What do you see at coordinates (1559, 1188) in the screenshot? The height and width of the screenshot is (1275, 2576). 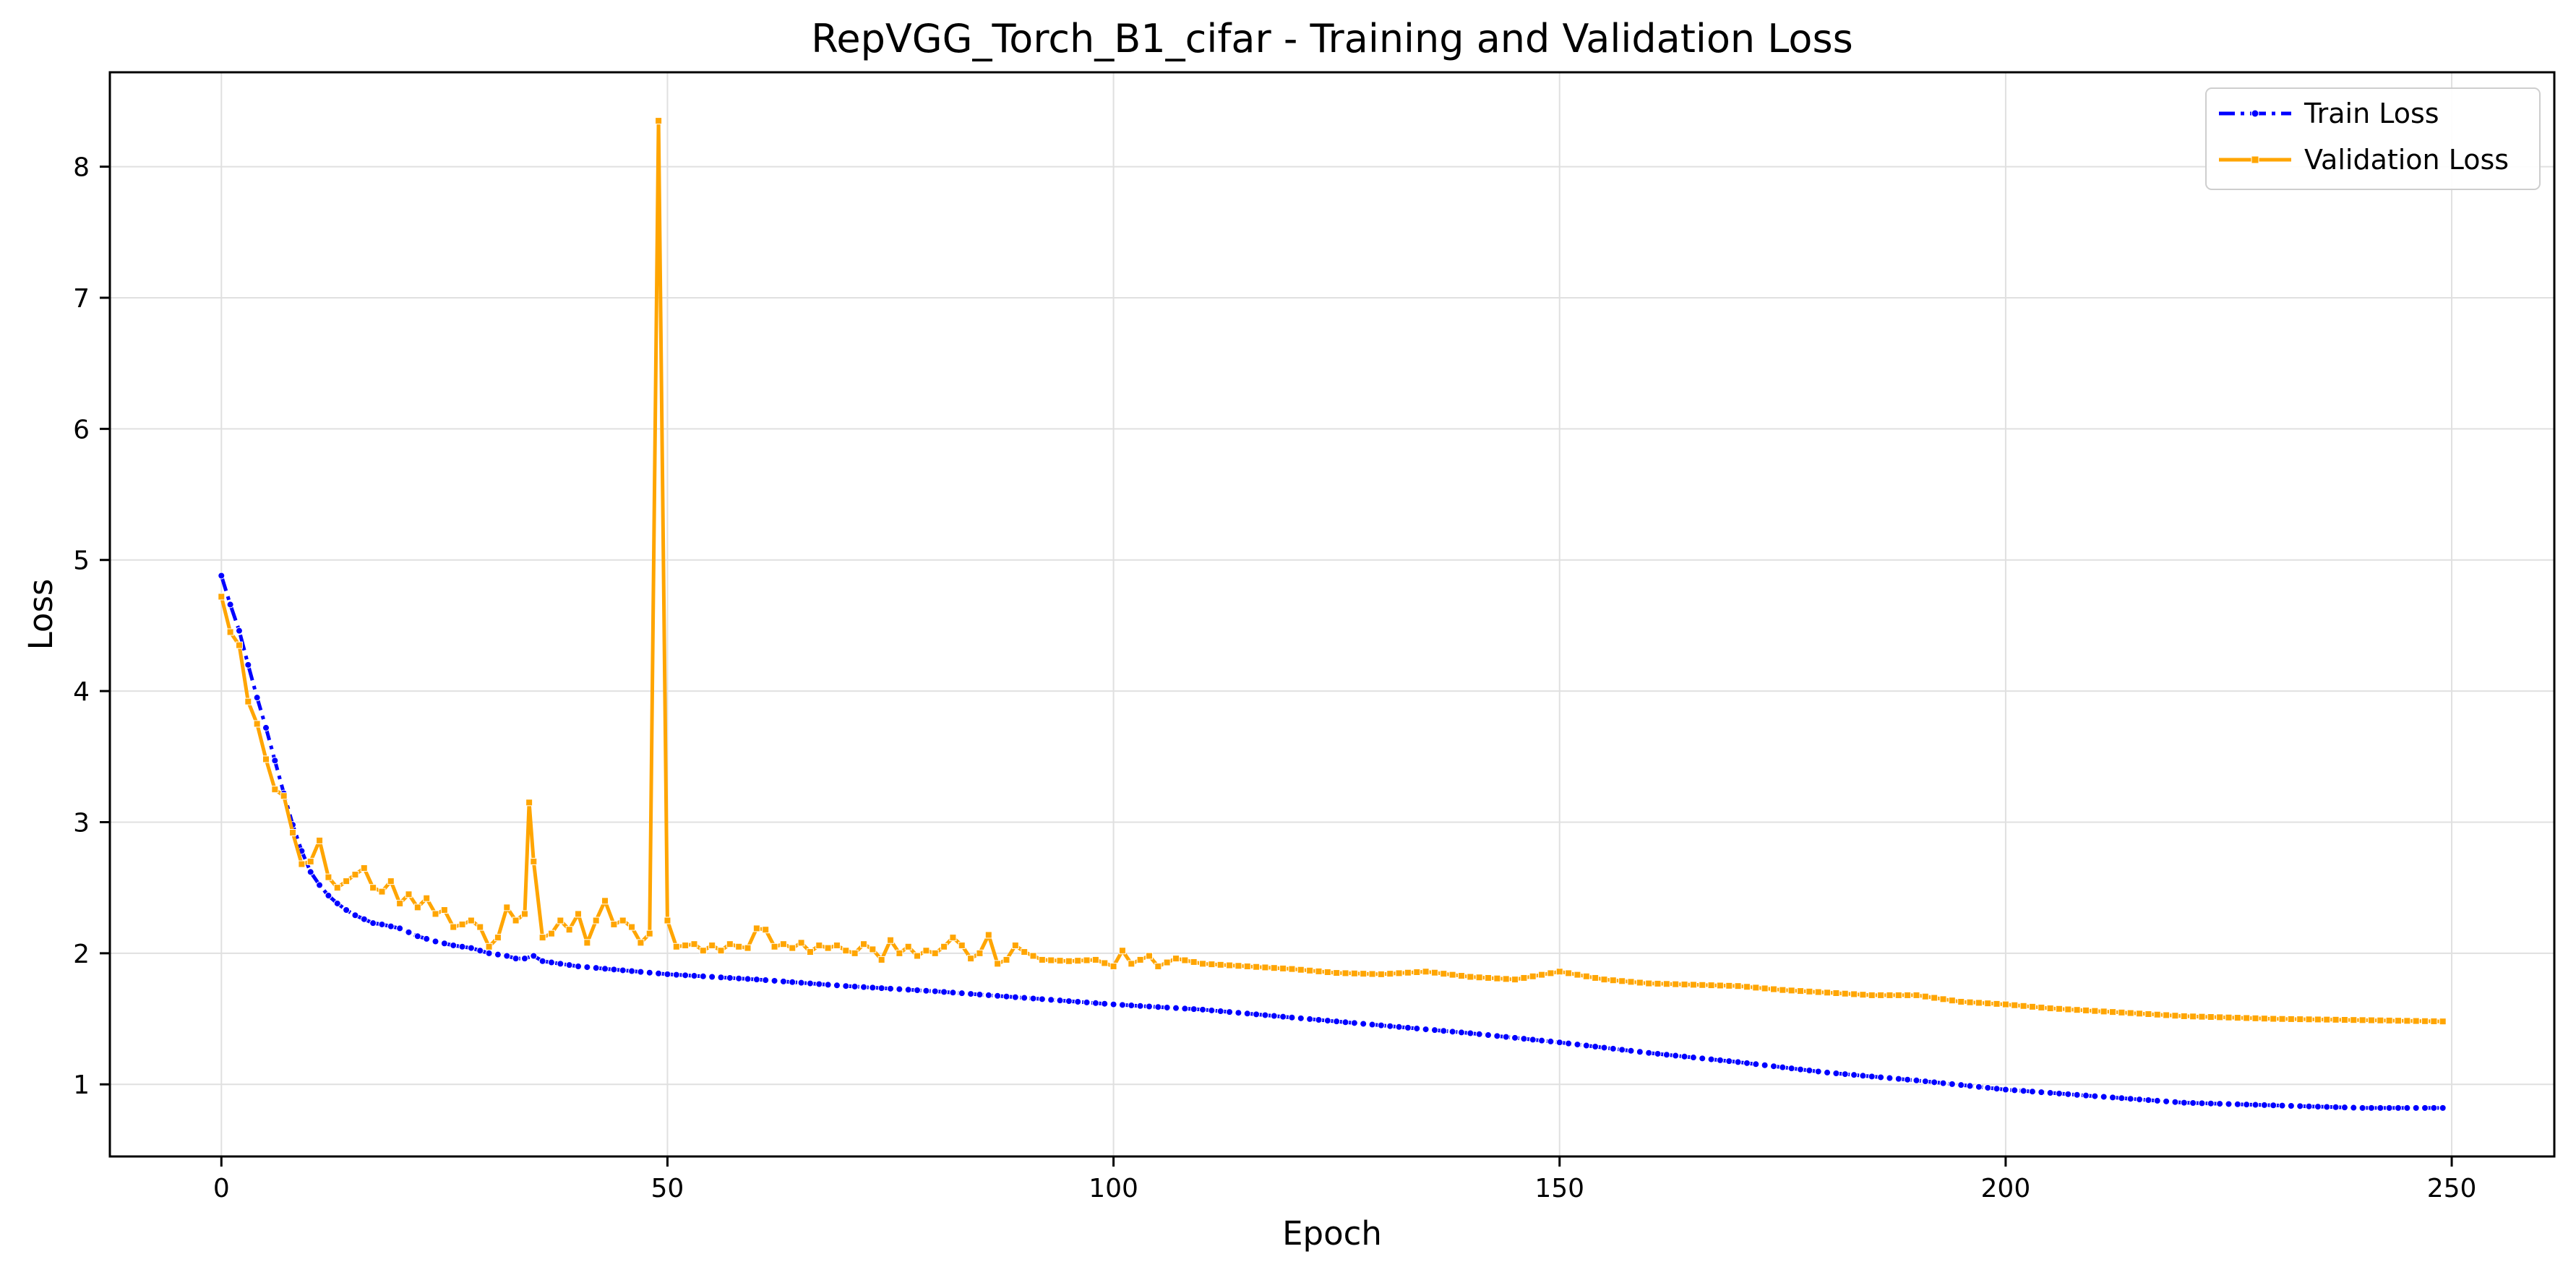 I see `x-tick-label: 150` at bounding box center [1559, 1188].